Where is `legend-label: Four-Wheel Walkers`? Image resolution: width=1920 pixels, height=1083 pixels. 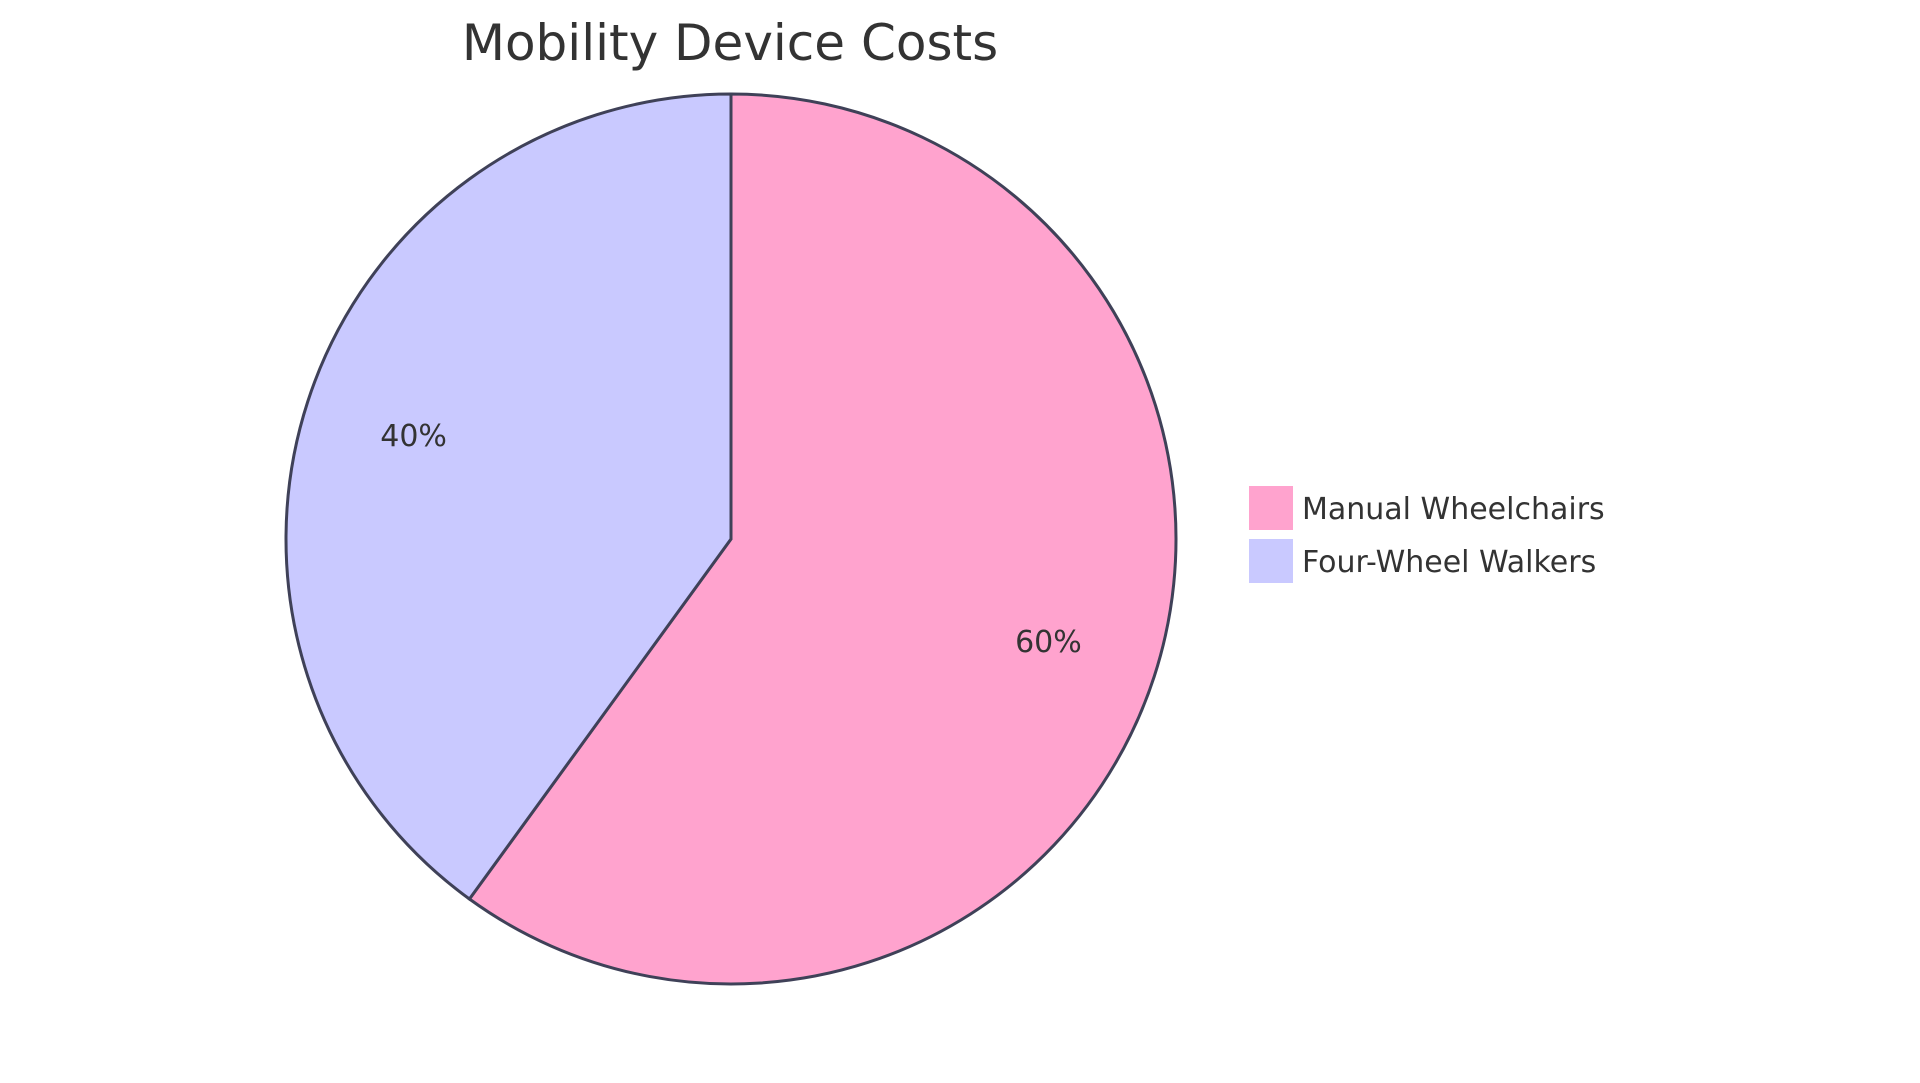
legend-label: Four-Wheel Walkers is located at coordinates (1449, 562).